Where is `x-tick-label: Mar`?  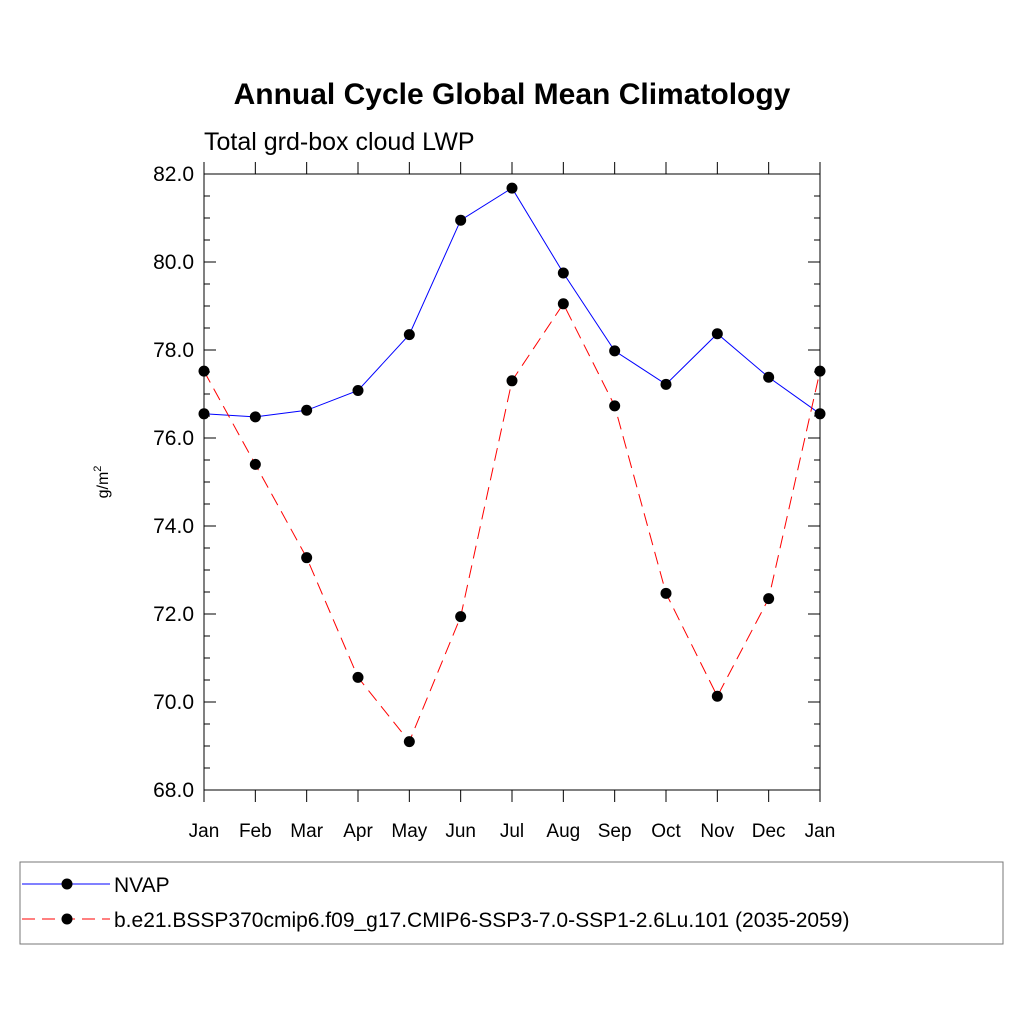 x-tick-label: Mar is located at coordinates (306, 831).